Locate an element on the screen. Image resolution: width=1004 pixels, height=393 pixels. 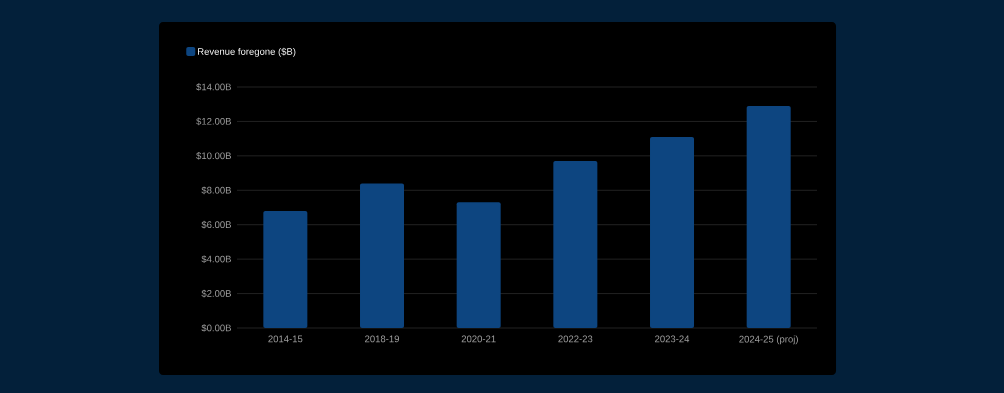
y-tick-label: $2.00B is located at coordinates (216, 293).